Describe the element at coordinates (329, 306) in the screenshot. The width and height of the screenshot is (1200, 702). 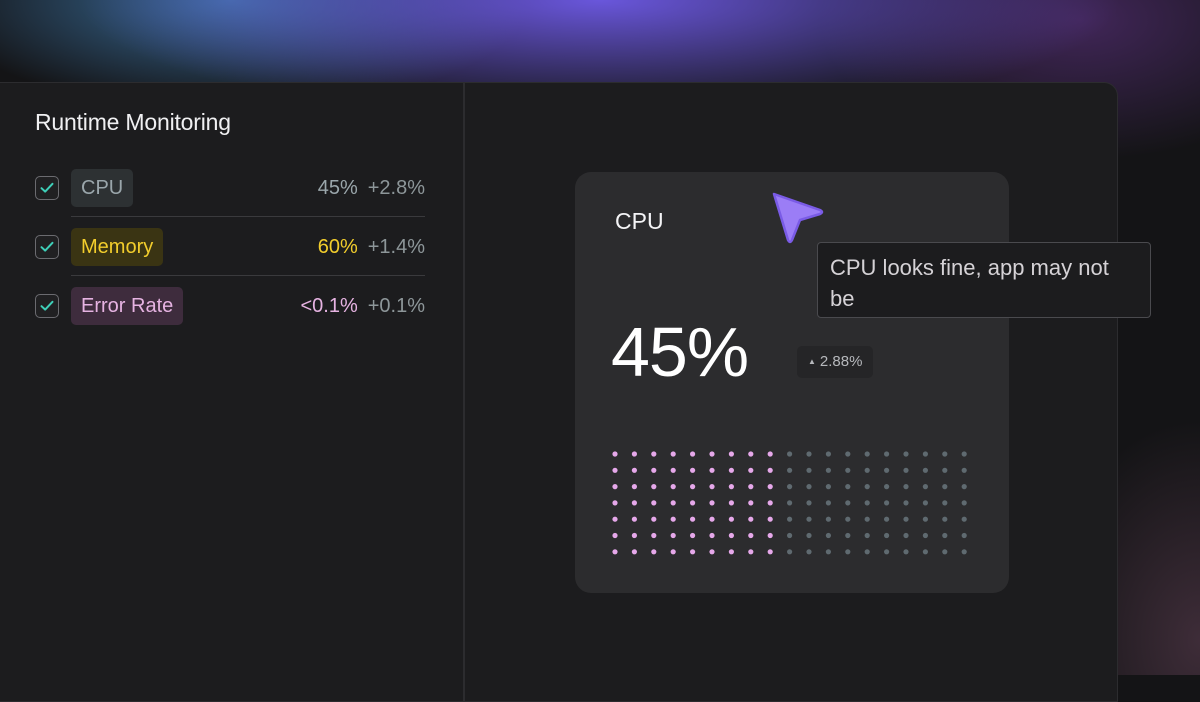
I see `metric-value: <0.1%` at that location.